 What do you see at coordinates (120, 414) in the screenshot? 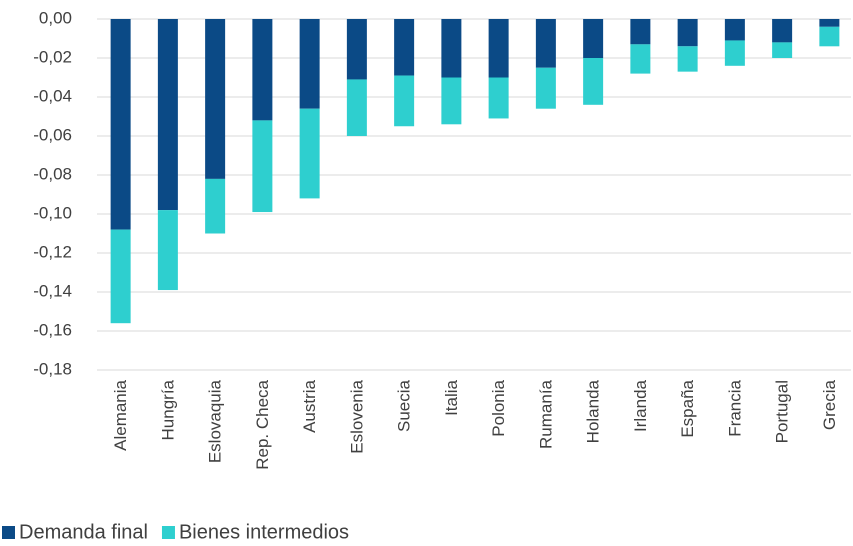
I see `x-tick-label: Alemania` at bounding box center [120, 414].